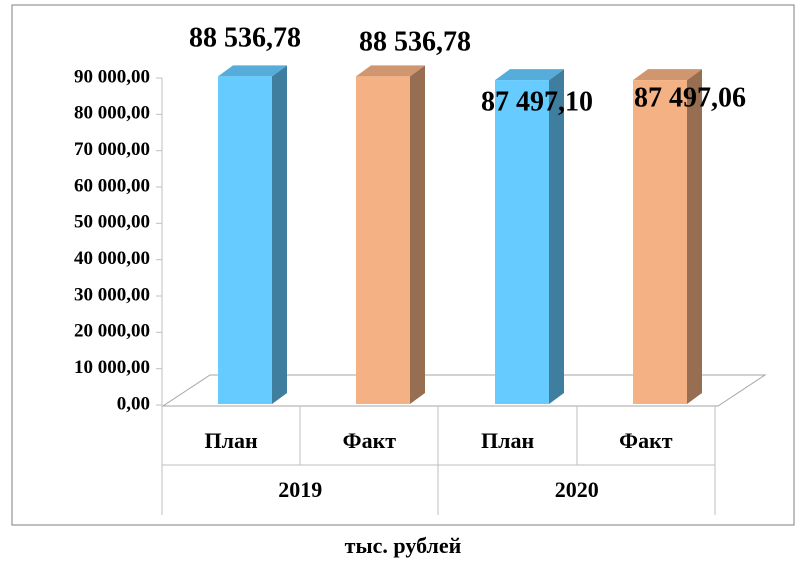  What do you see at coordinates (112, 331) in the screenshot?
I see `y-tick-label: 20 000,00` at bounding box center [112, 331].